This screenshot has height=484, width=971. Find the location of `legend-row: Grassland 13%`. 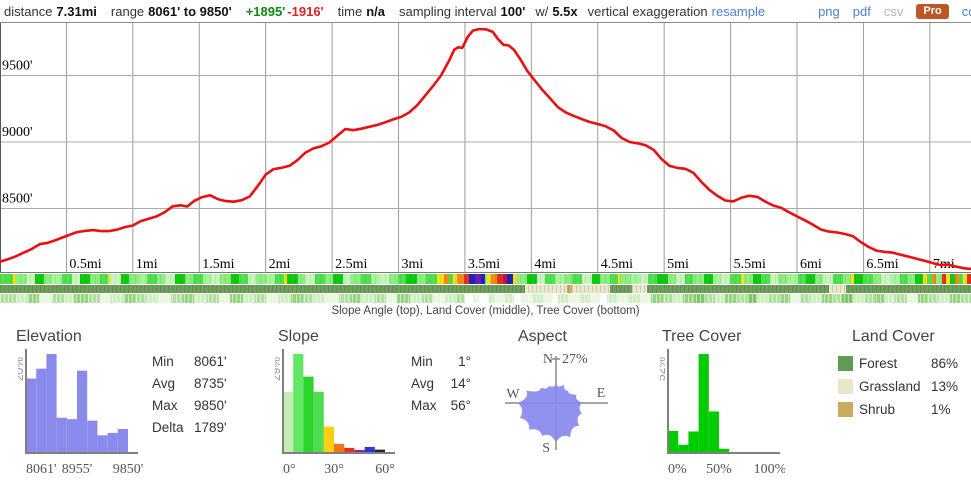

legend-row: Grassland 13% is located at coordinates (902, 386).